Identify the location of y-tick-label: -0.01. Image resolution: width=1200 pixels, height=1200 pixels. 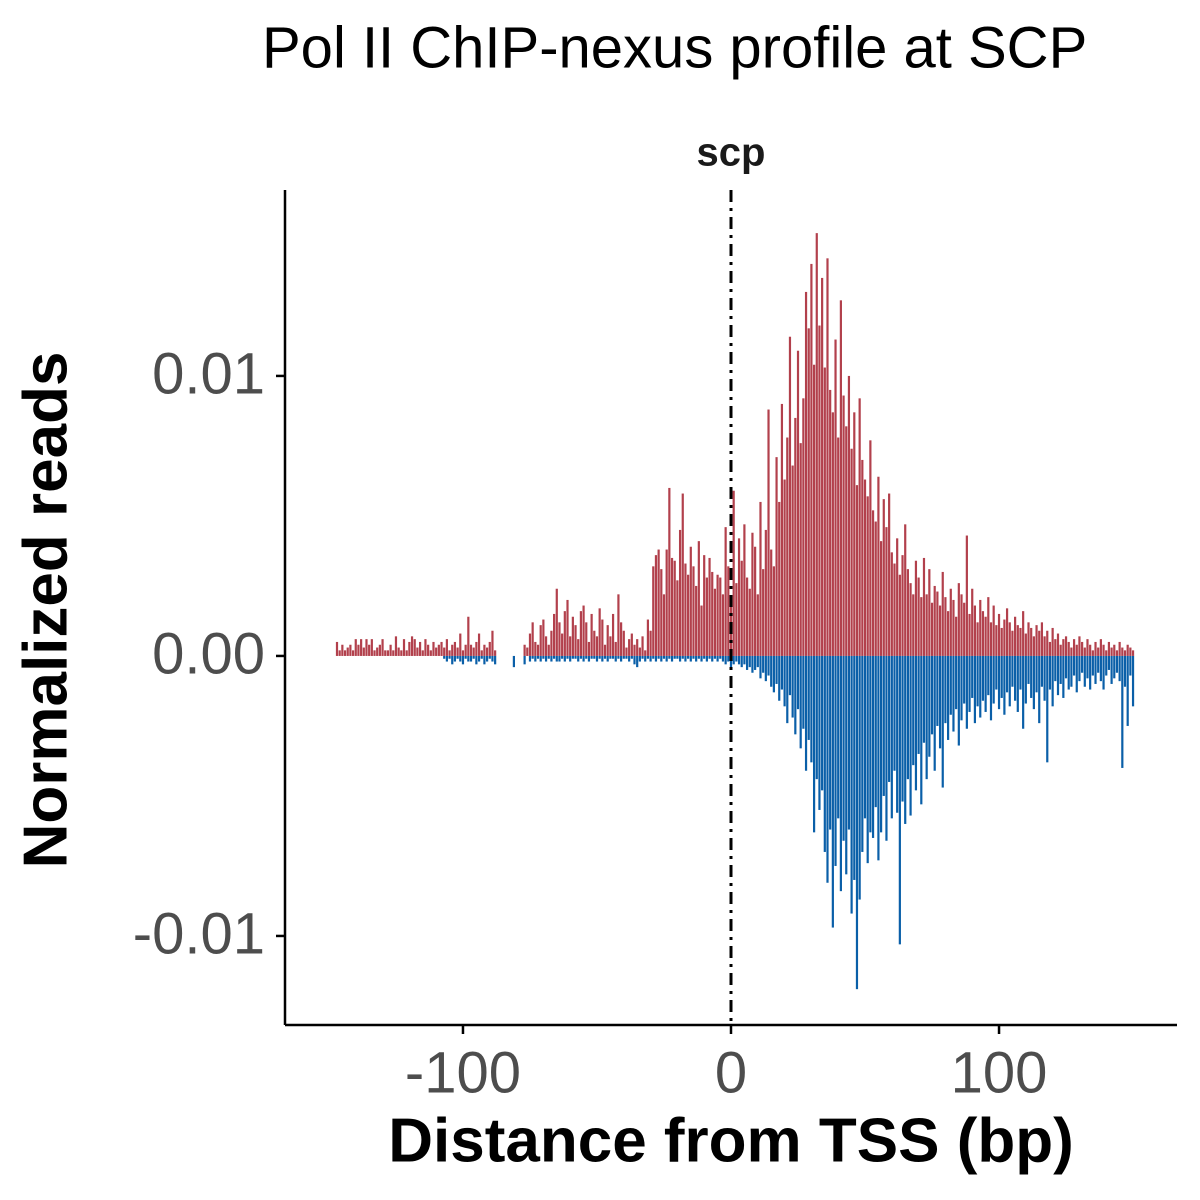
(199, 933).